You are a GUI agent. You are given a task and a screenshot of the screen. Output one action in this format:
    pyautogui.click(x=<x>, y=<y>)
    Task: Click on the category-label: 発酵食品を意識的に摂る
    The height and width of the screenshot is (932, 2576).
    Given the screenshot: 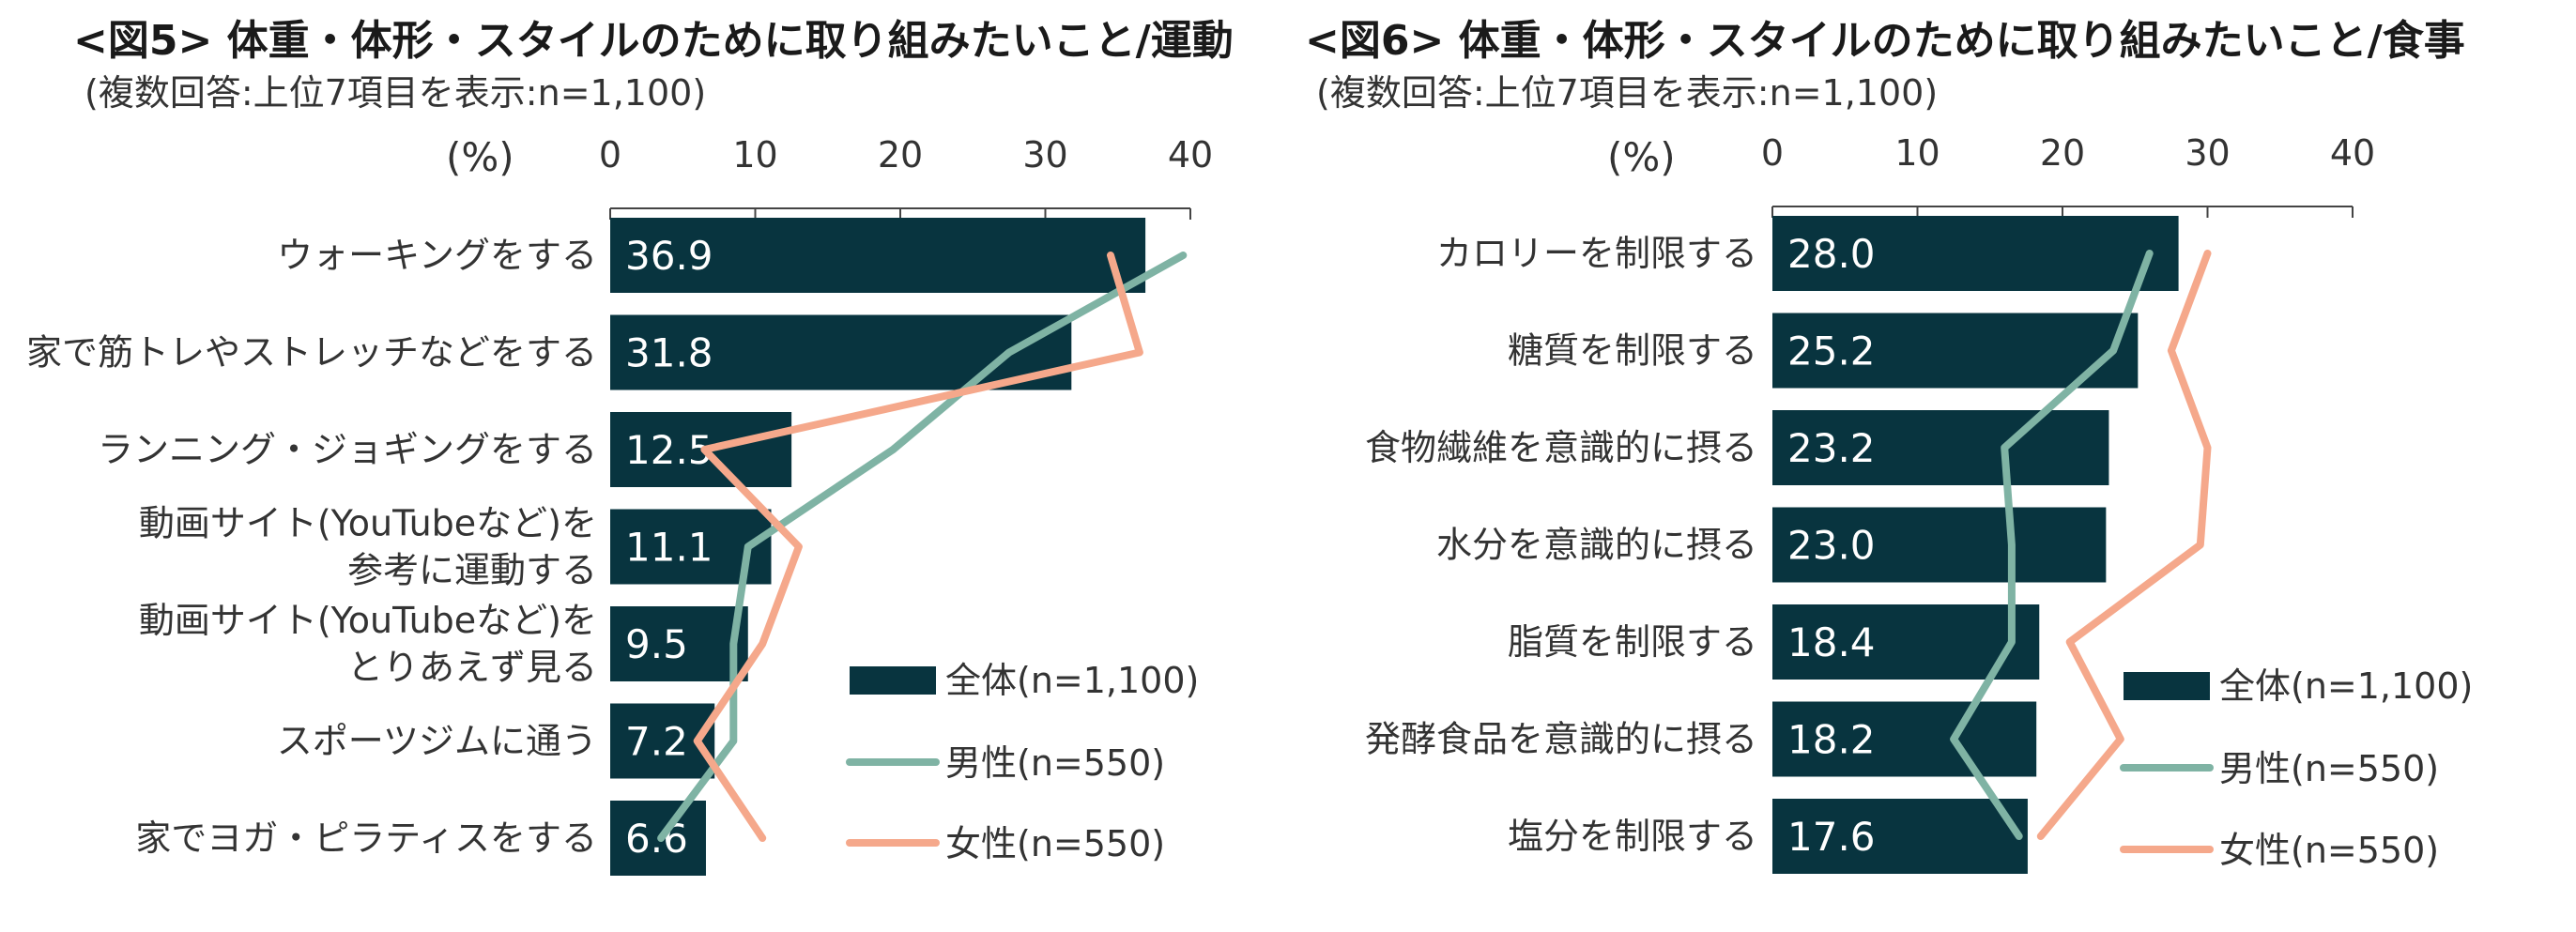 What is the action you would take?
    pyautogui.click(x=1561, y=739)
    